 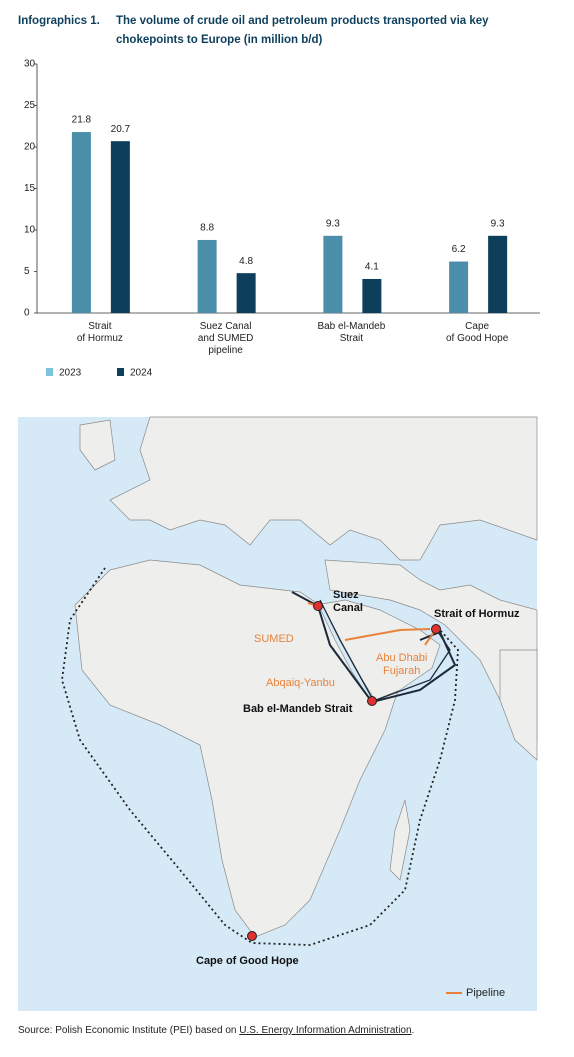 I want to click on map-label: Suez Canal, so click(x=348, y=601).